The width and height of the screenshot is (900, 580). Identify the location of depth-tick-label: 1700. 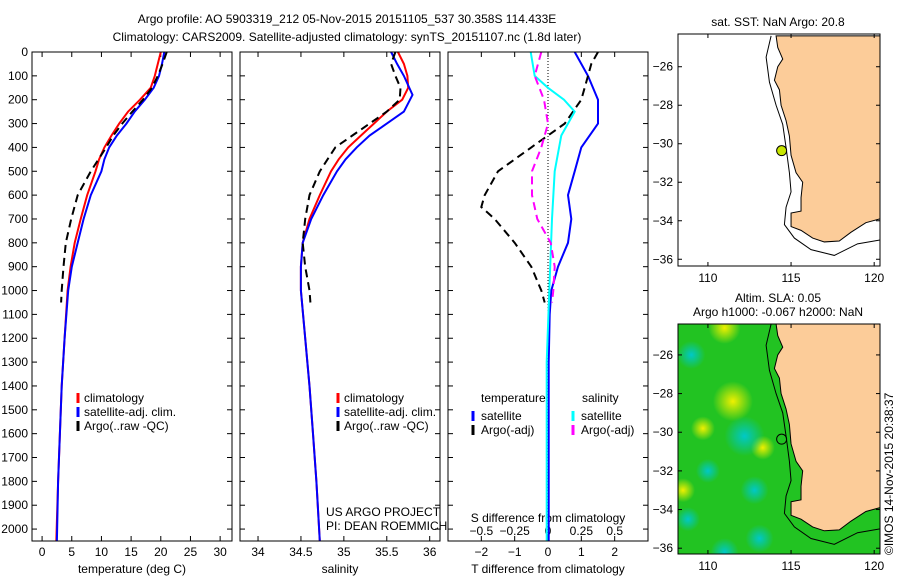
(14, 458).